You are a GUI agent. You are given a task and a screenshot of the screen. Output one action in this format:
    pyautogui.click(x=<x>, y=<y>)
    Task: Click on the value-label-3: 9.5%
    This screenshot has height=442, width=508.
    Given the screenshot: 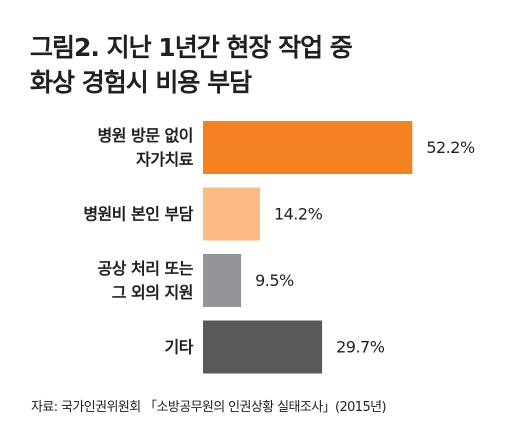 What is the action you would take?
    pyautogui.click(x=274, y=280)
    